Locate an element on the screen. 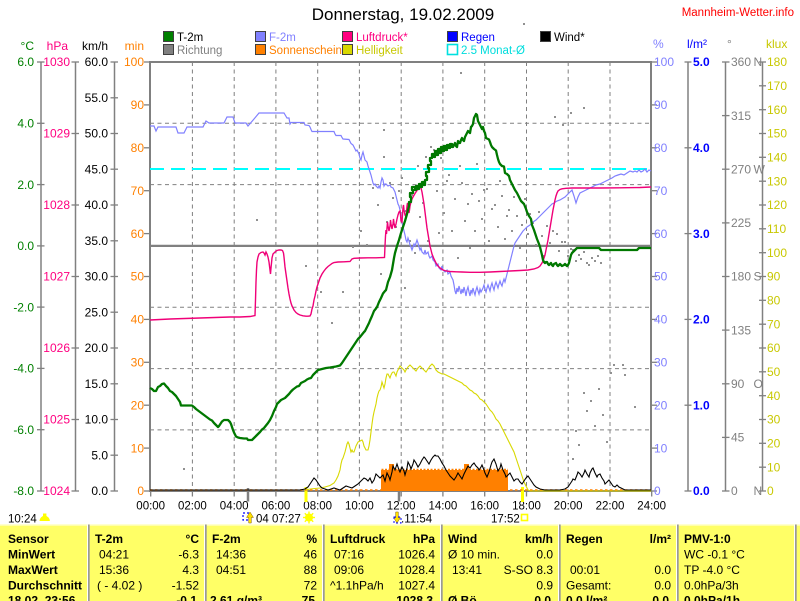 The image size is (800, 601). svg-text: Wind* is located at coordinates (569, 38).